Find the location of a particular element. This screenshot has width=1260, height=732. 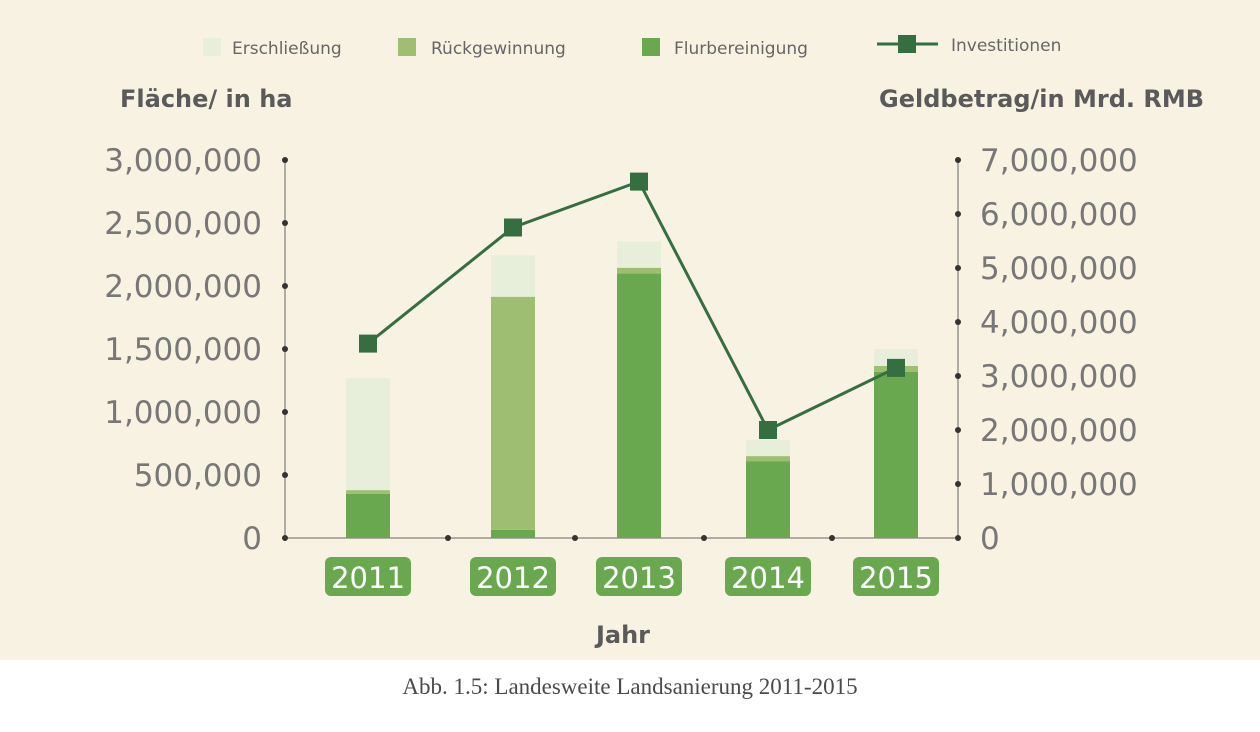

y-tick-right-3: 3,000,000 is located at coordinates (1059, 377).